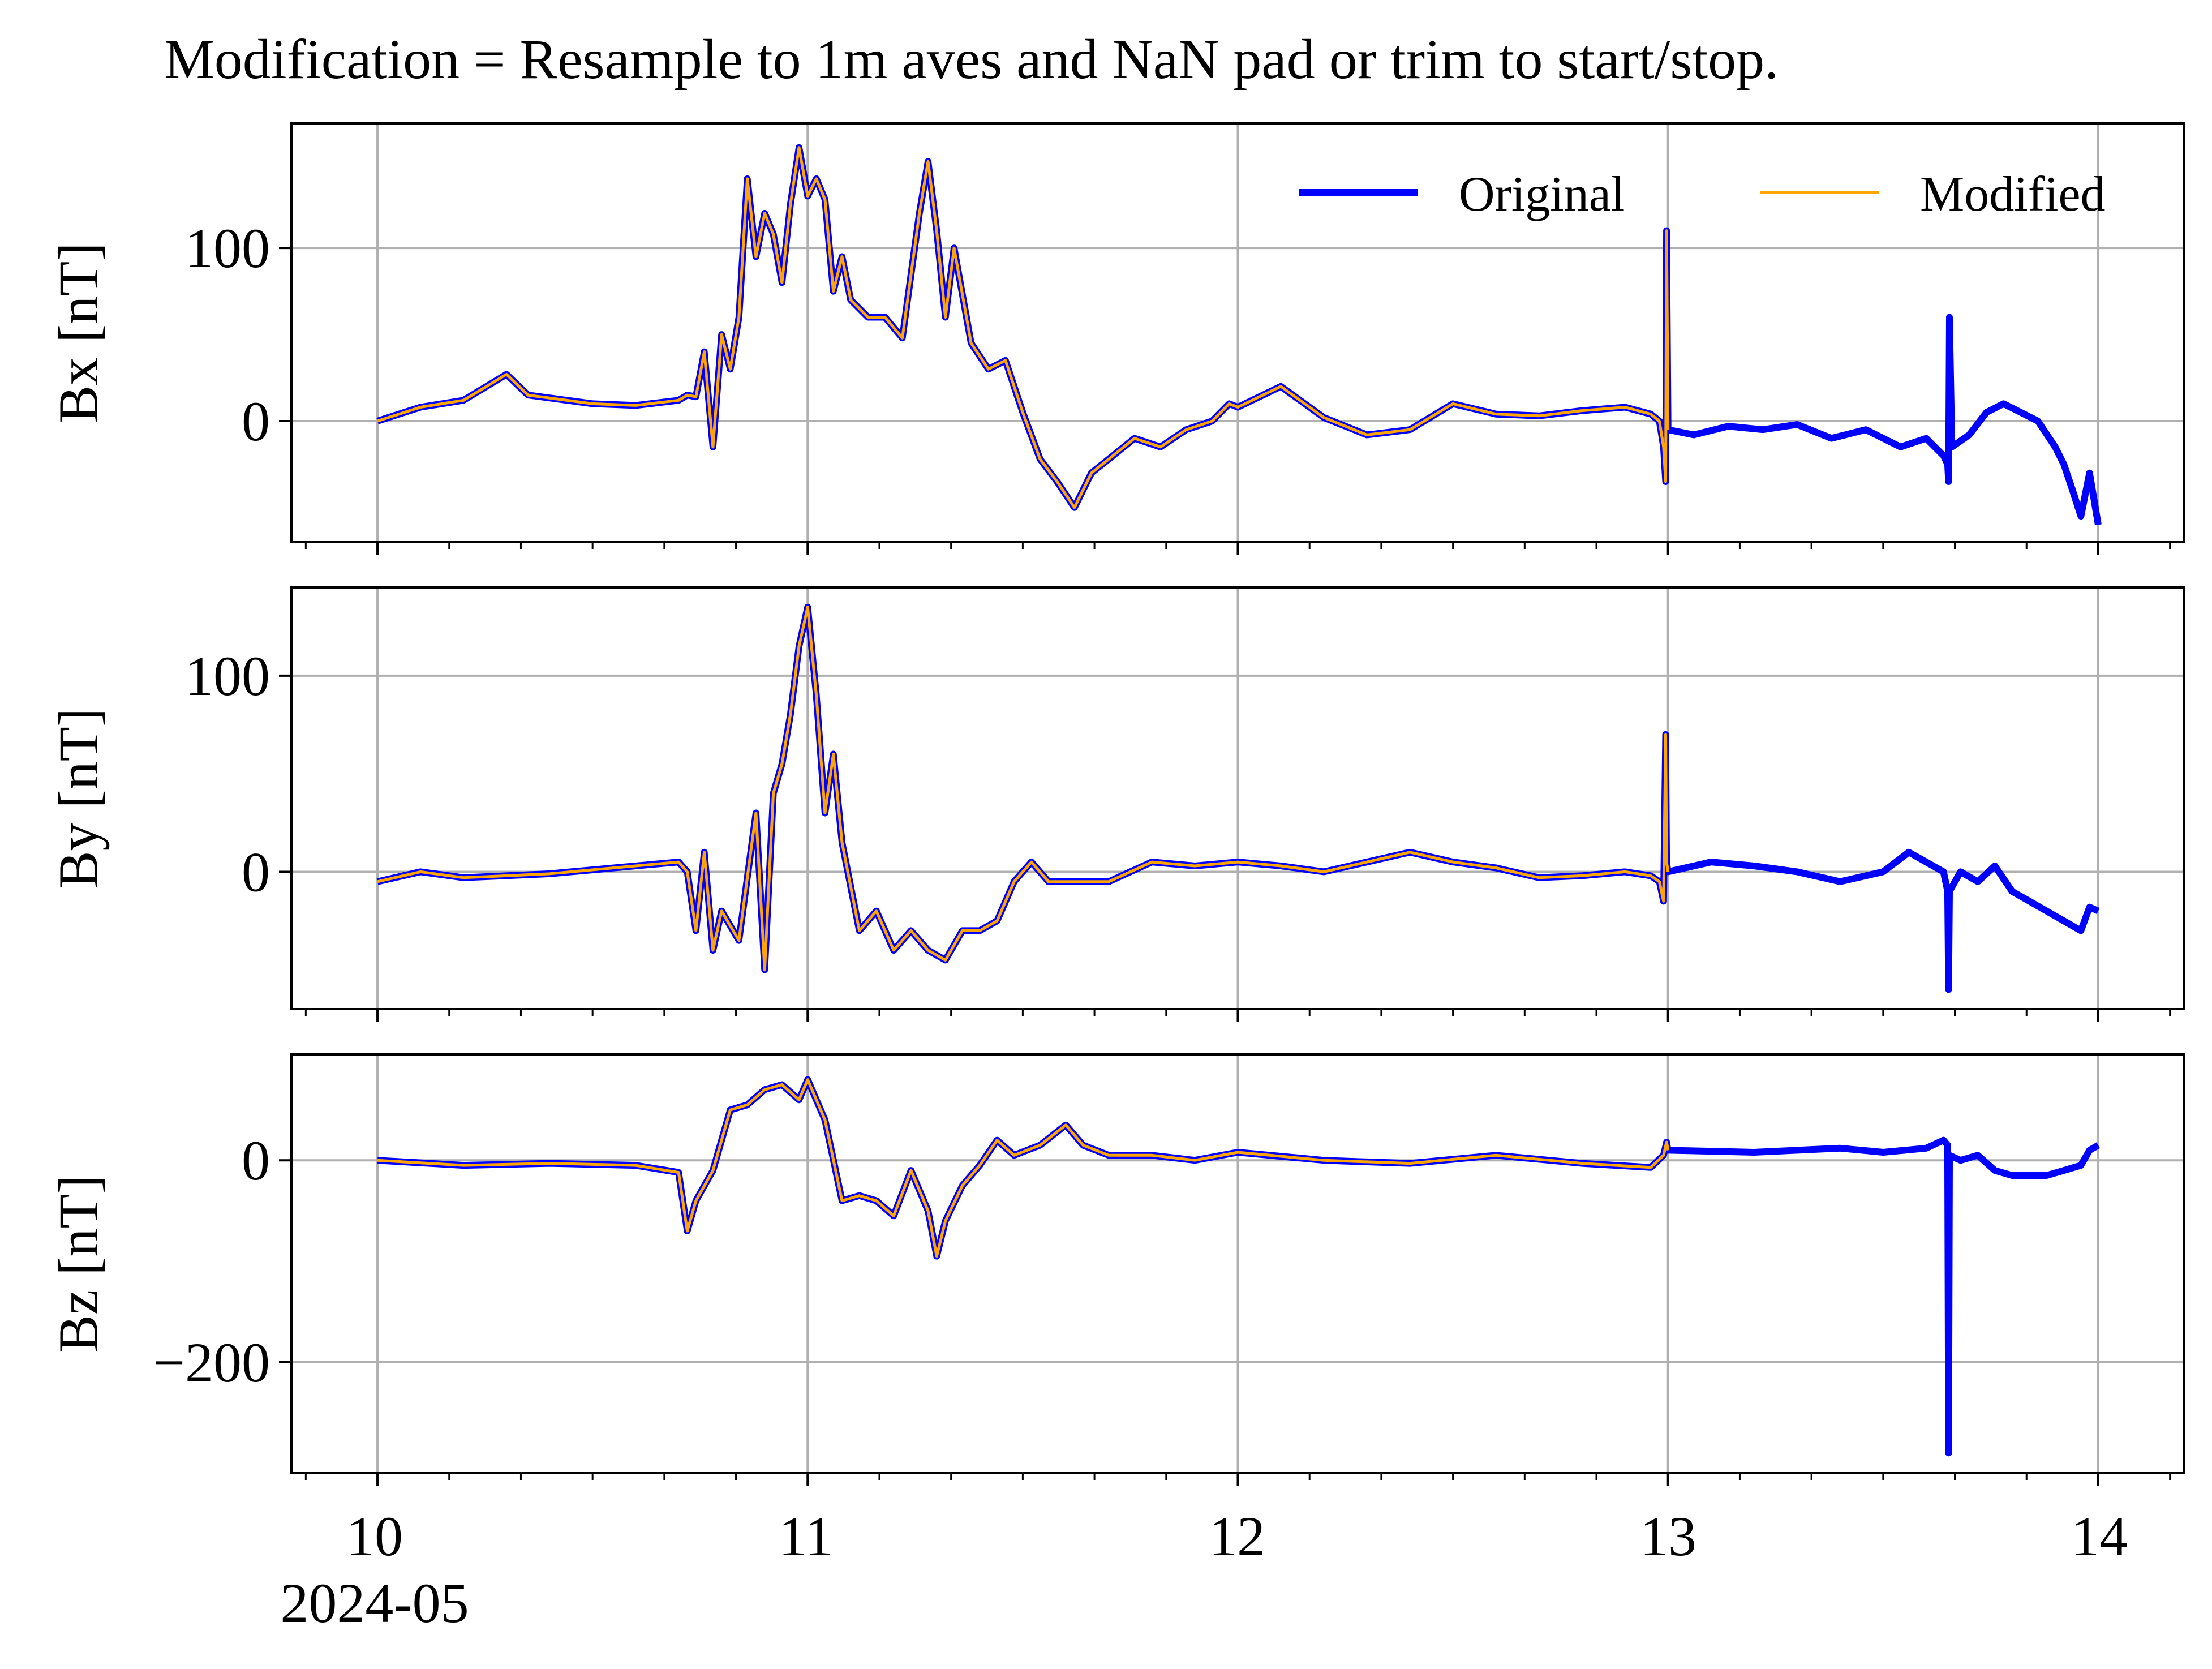 The height and width of the screenshot is (1669, 2212). What do you see at coordinates (1702, 195) in the screenshot?
I see `legend: Original Modified` at bounding box center [1702, 195].